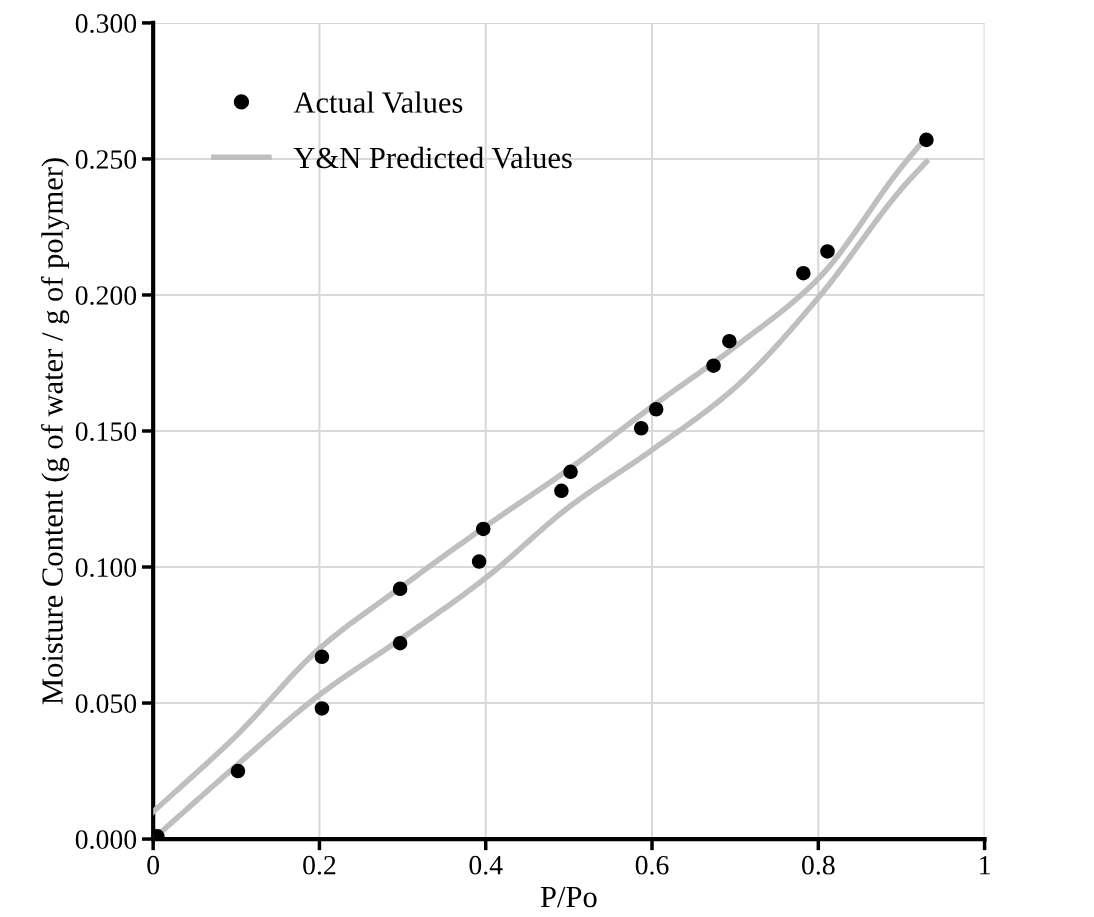 Image resolution: width=1094 pixels, height=917 pixels. Describe the element at coordinates (106, 23) in the screenshot. I see `y-tick-label: 0.300` at that location.